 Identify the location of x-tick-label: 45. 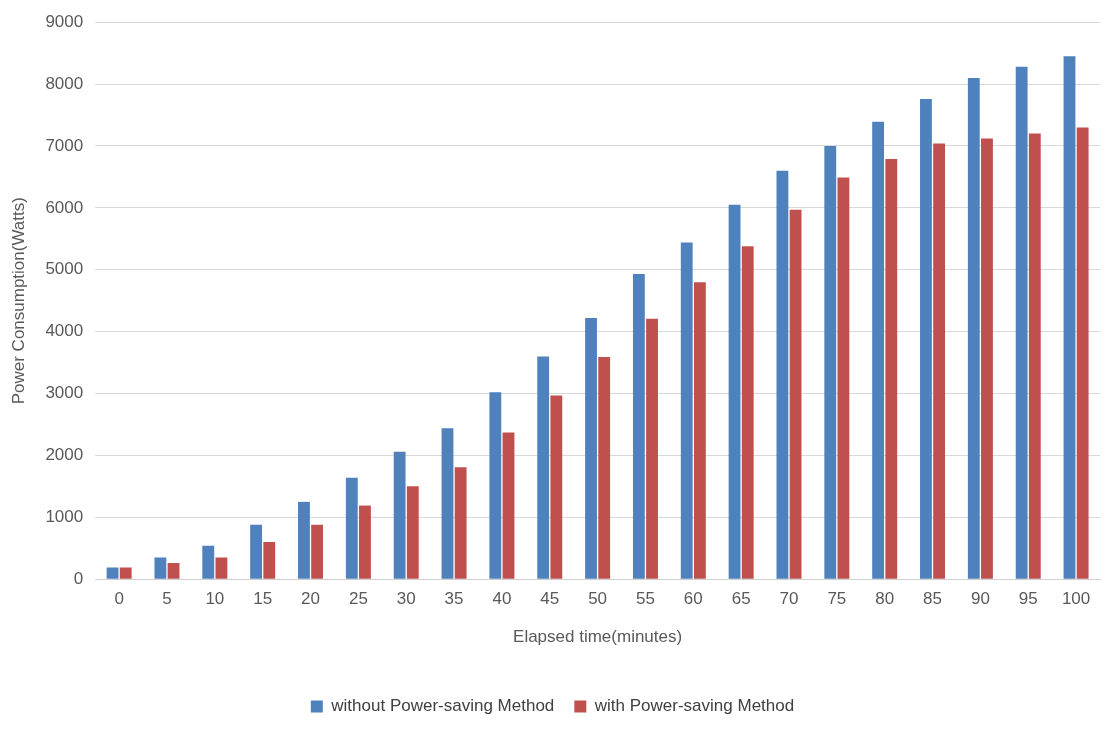
(550, 599).